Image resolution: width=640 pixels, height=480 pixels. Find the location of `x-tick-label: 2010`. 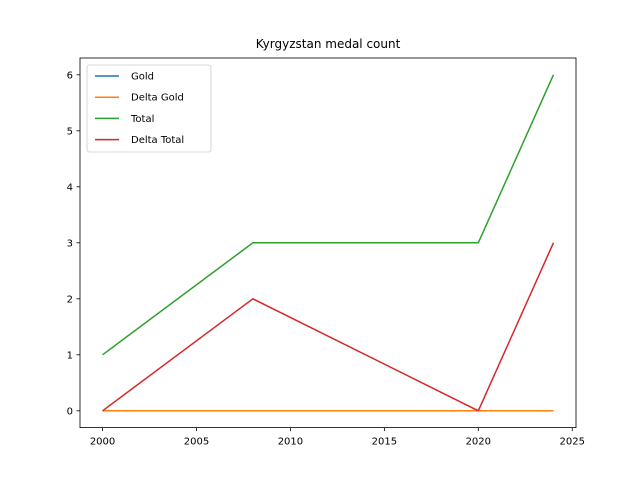

x-tick-label: 2010 is located at coordinates (290, 442).